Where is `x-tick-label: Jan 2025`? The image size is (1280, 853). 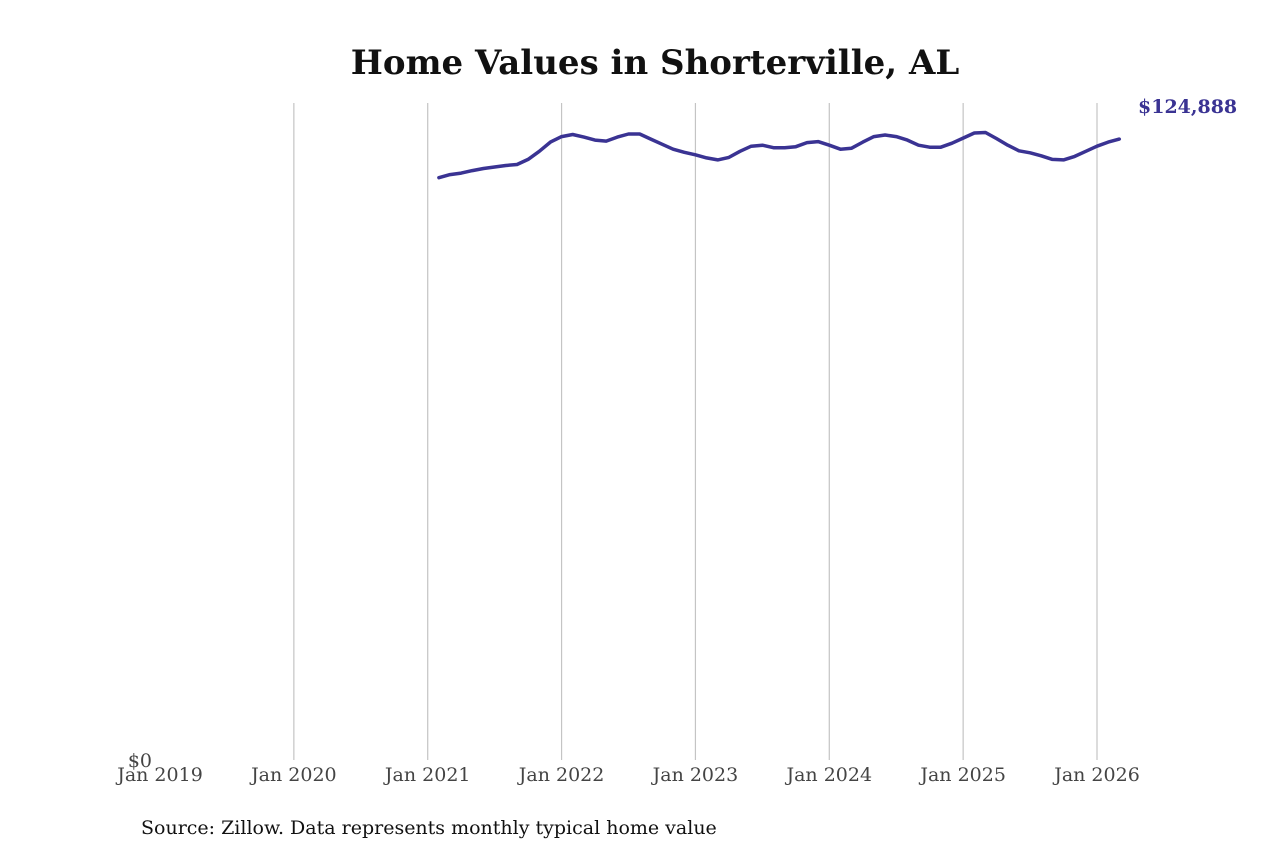 x-tick-label: Jan 2025 is located at coordinates (962, 775).